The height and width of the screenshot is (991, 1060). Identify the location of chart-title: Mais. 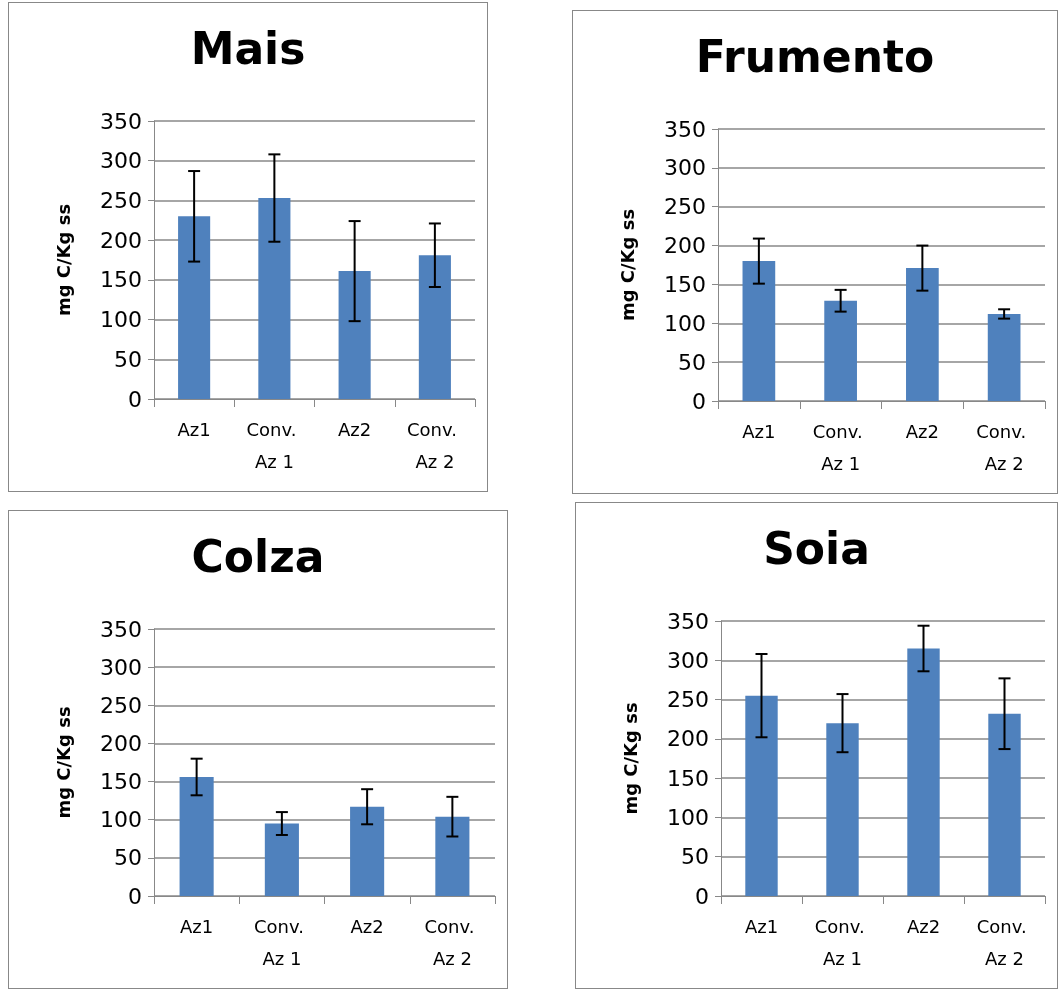
(248, 48).